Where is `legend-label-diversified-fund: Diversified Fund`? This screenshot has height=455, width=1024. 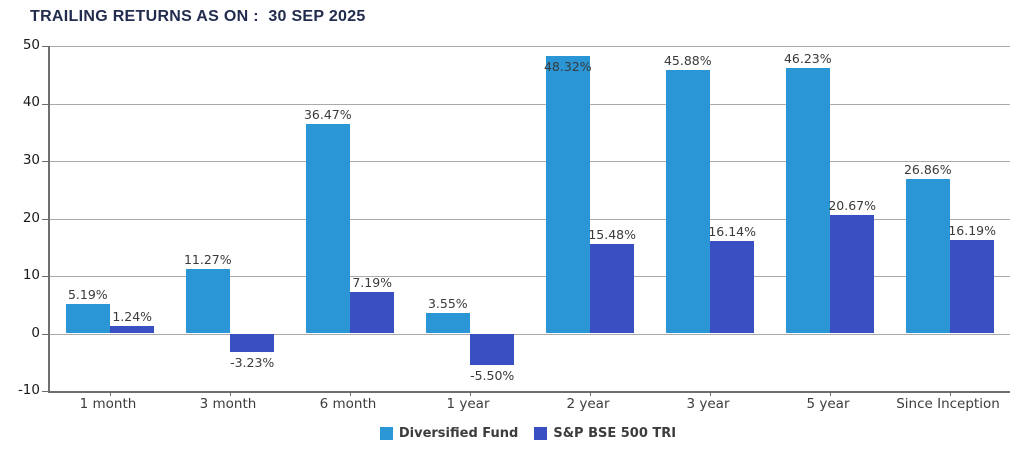
legend-label-diversified-fund: Diversified Fund is located at coordinates (458, 433).